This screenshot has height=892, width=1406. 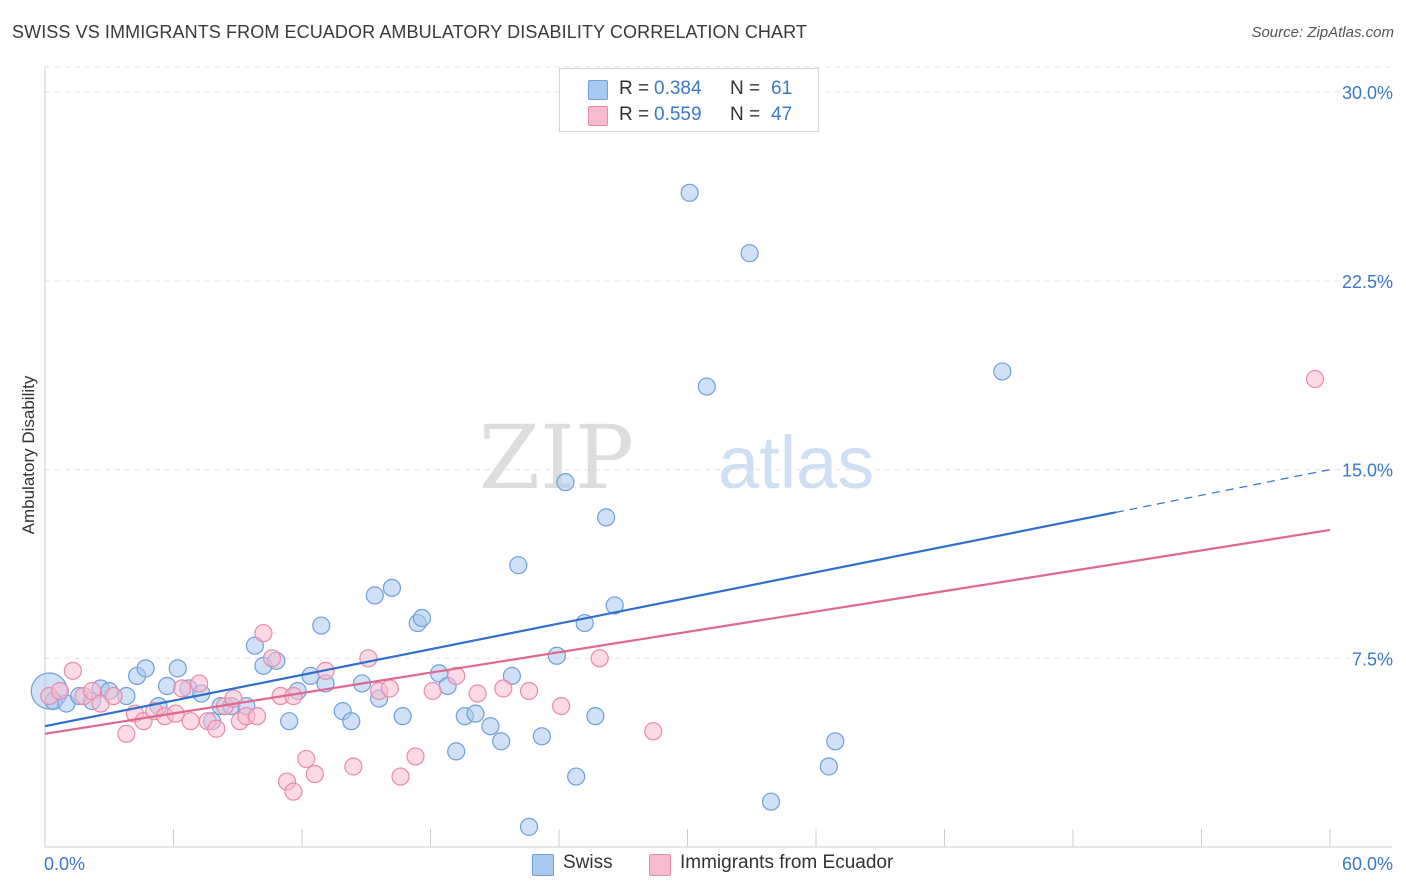 I want to click on bottom-legend-swiss: Swiss, so click(x=582, y=864).